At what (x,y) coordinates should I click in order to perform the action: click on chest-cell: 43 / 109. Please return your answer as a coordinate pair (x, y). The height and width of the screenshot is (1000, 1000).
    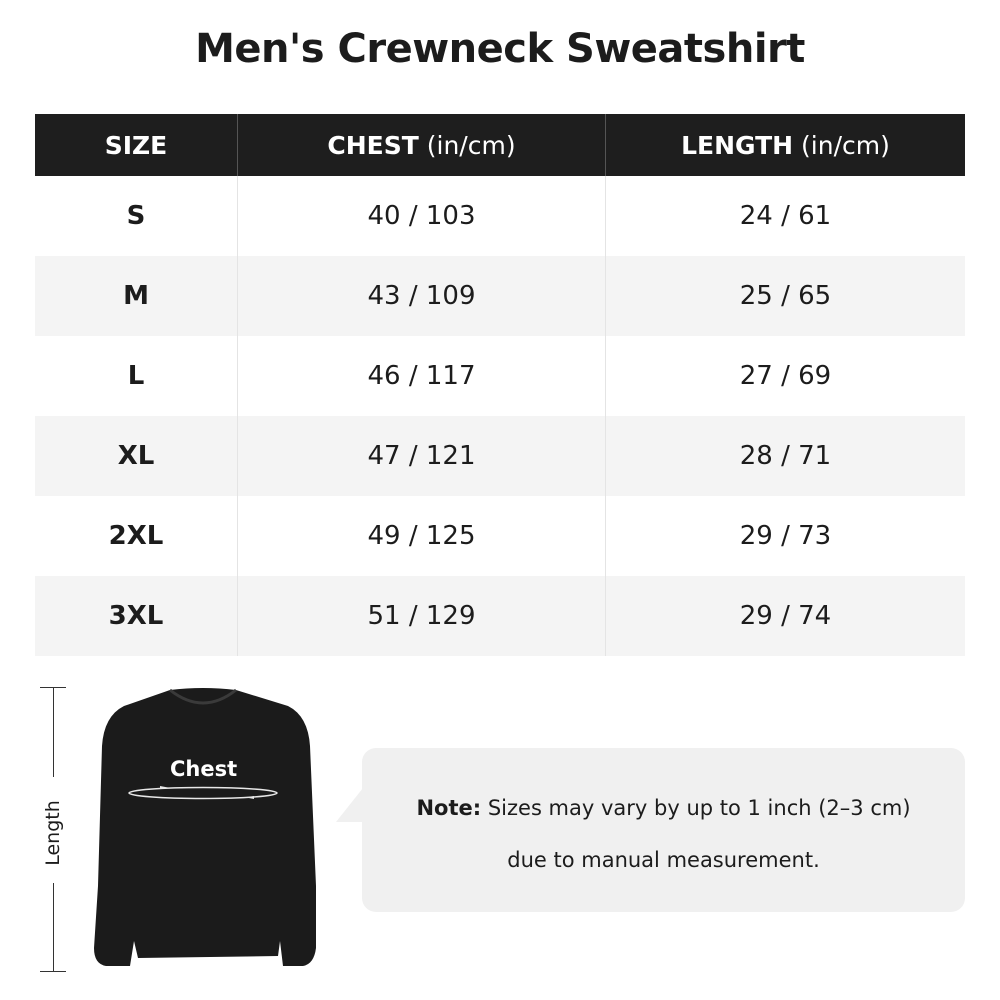
    Looking at the image, I should click on (421, 296).